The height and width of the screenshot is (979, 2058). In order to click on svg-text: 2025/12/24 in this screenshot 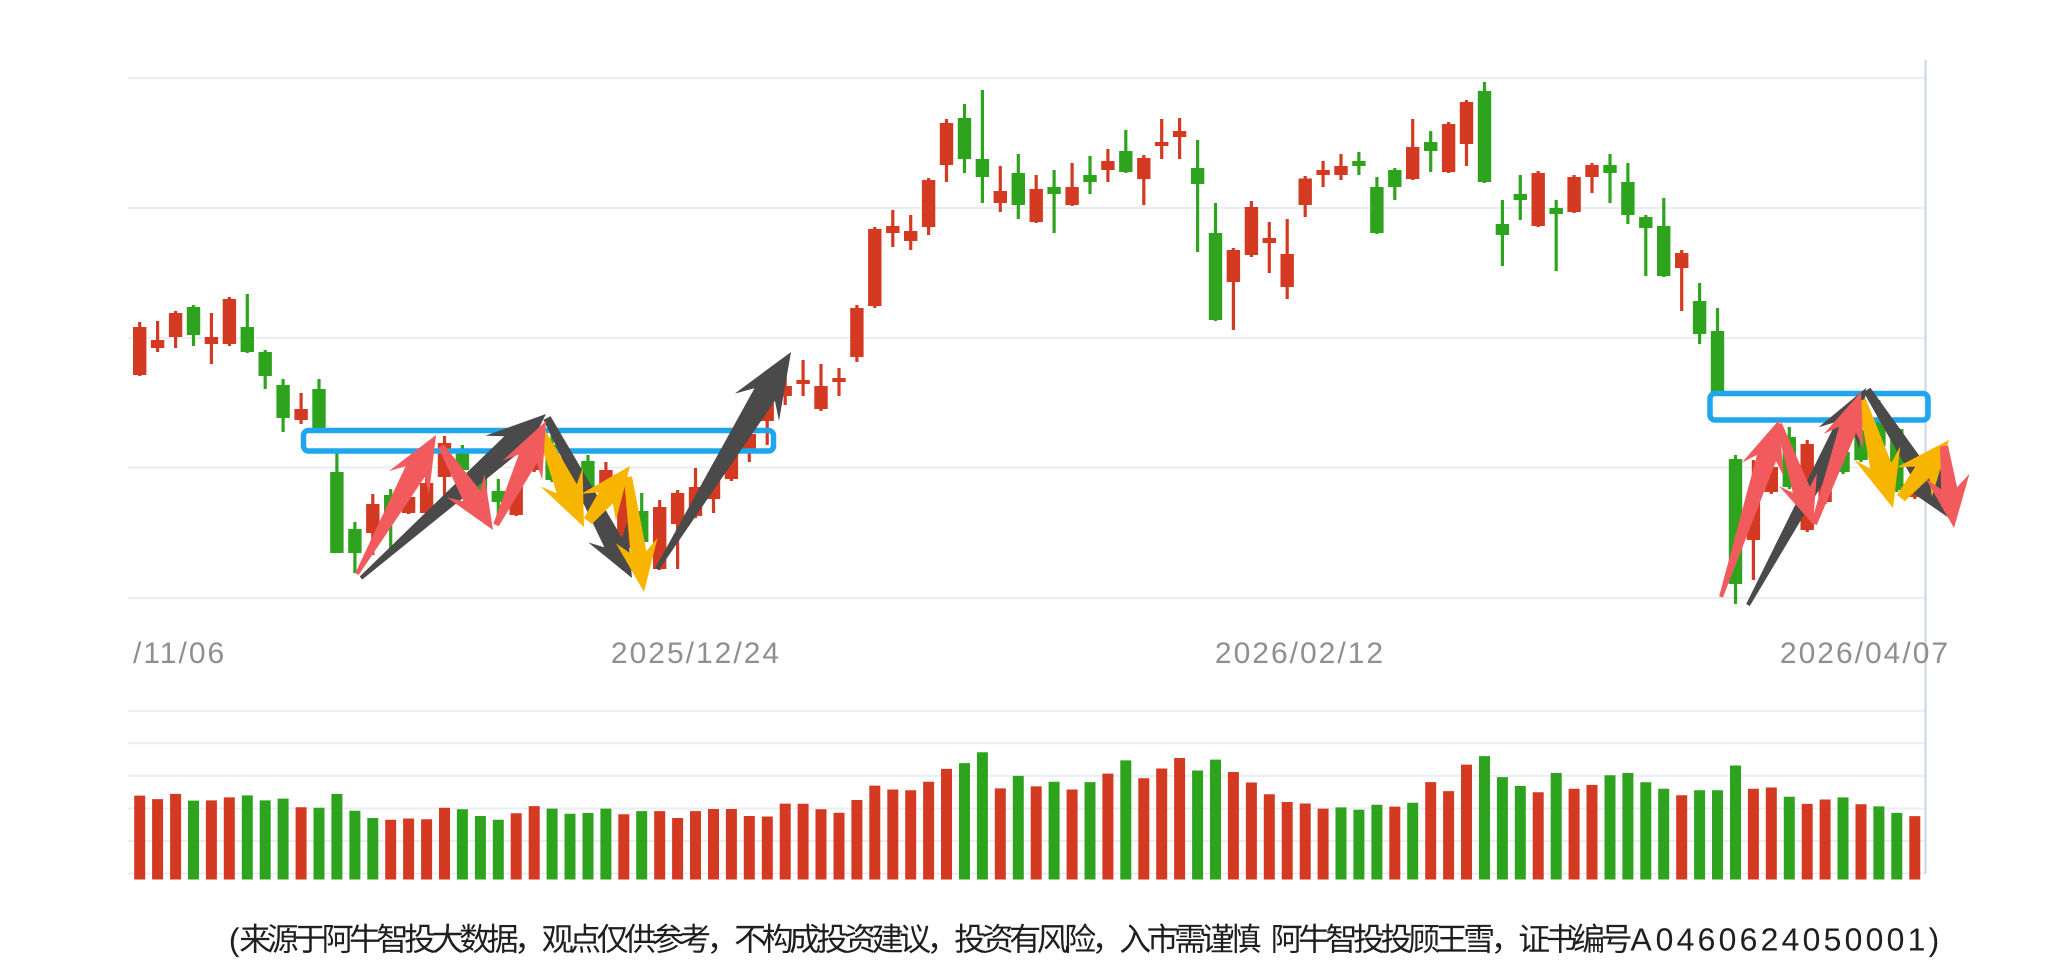, I will do `click(696, 653)`.